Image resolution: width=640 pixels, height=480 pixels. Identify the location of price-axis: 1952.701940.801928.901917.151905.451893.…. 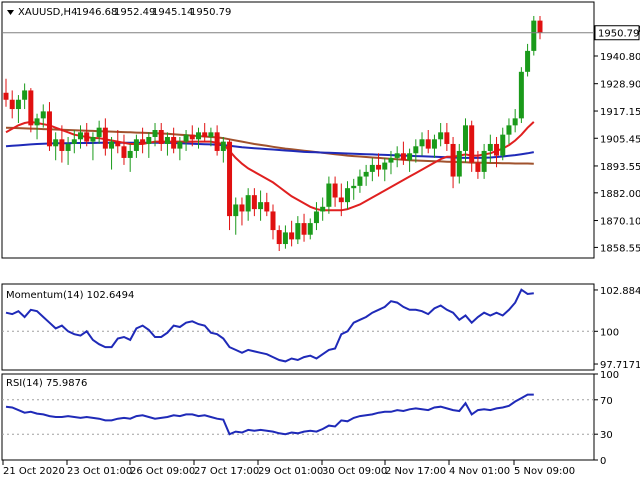
(617, 139).